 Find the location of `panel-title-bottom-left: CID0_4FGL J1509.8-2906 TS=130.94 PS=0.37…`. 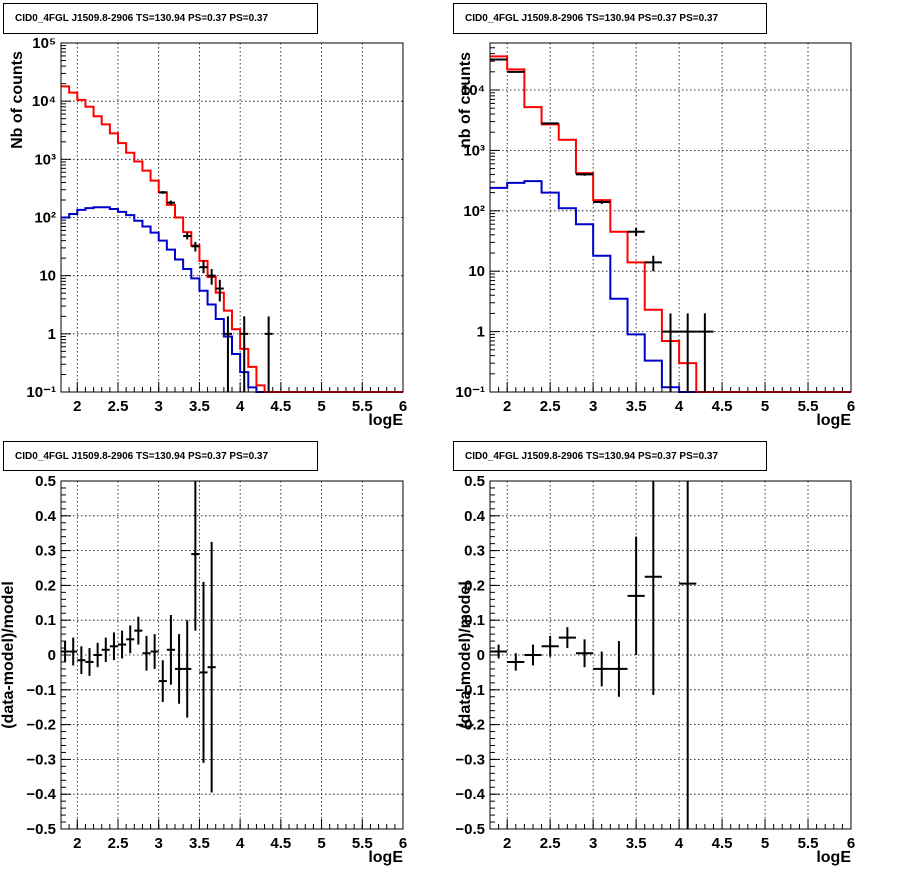

panel-title-bottom-left: CID0_4FGL J1509.8-2906 TS=130.94 PS=0.37… is located at coordinates (160, 456).